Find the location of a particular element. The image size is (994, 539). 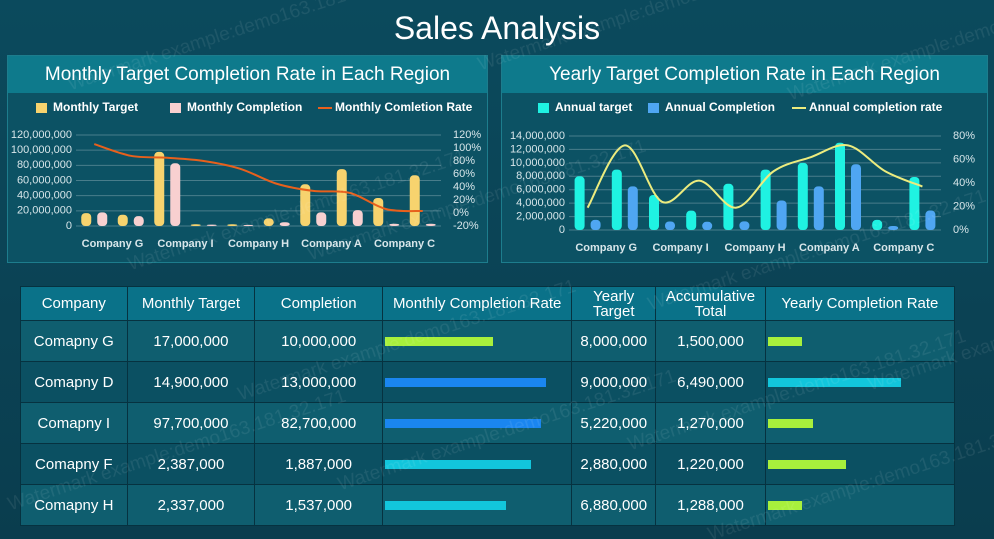

table-cell: 1,537,000 is located at coordinates (319, 505).